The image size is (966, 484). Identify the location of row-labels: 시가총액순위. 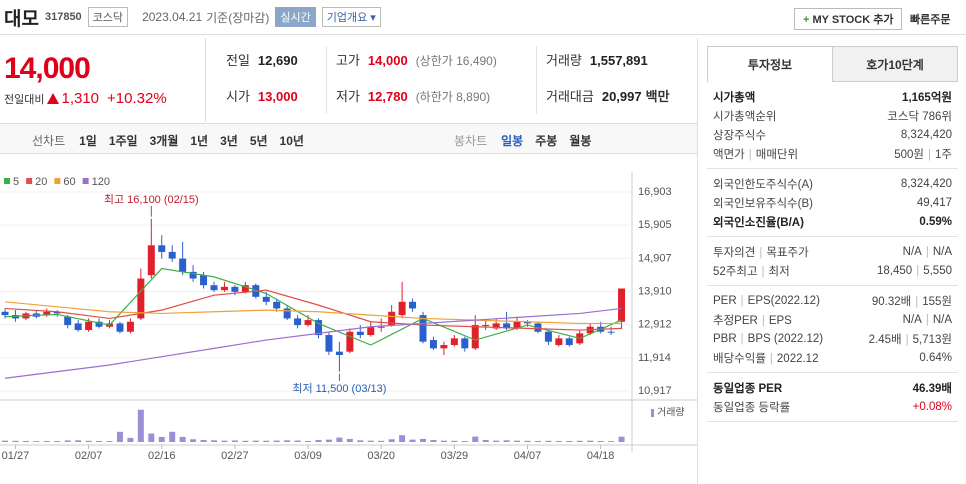
(744, 116).